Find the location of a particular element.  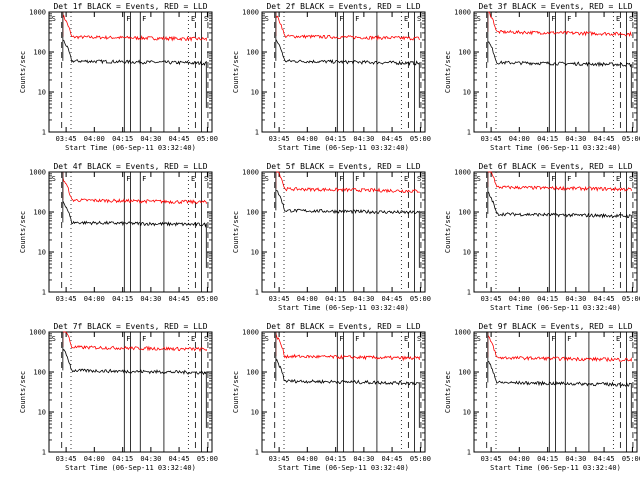

panel-title: Det 1f BLACK = Events, RED = LLD is located at coordinates (130, 6).